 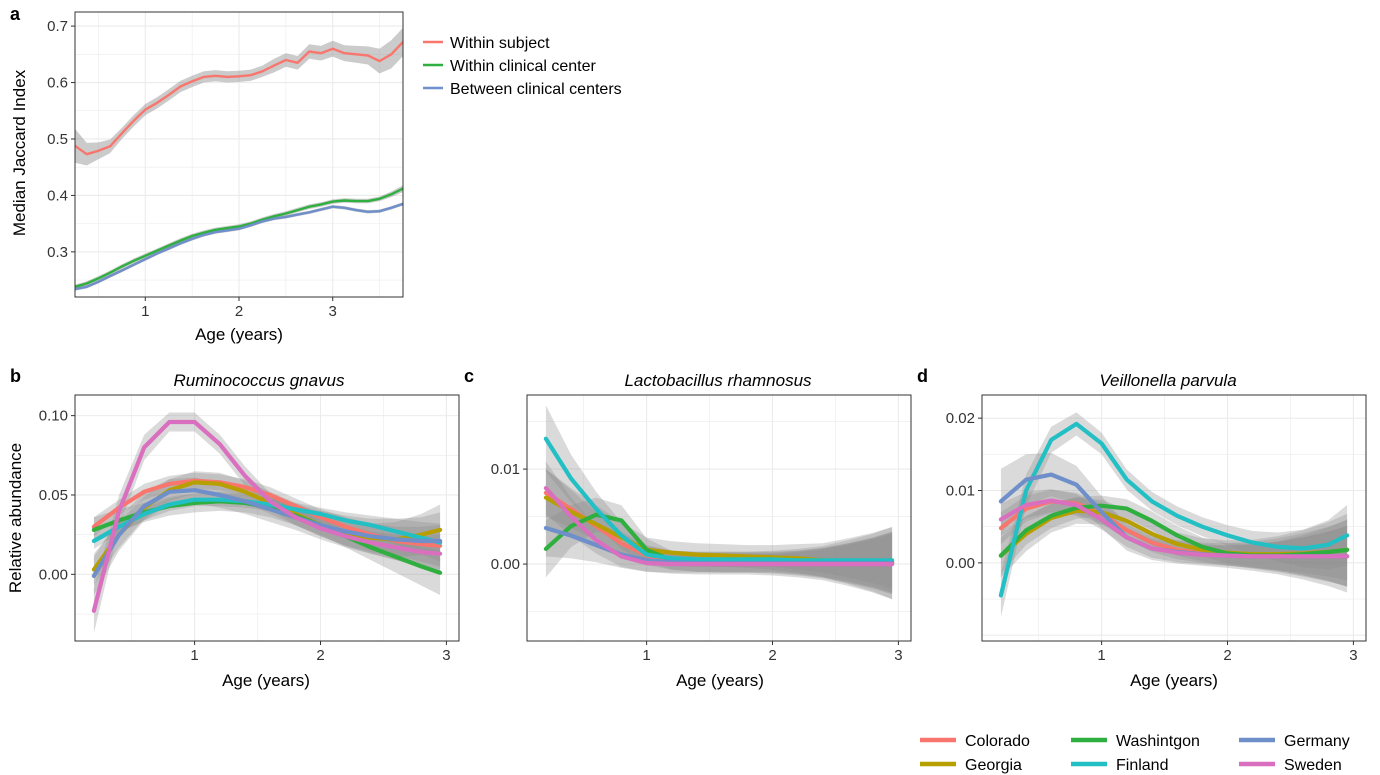 I want to click on y-tick-label: 0.4, so click(x=57, y=195).